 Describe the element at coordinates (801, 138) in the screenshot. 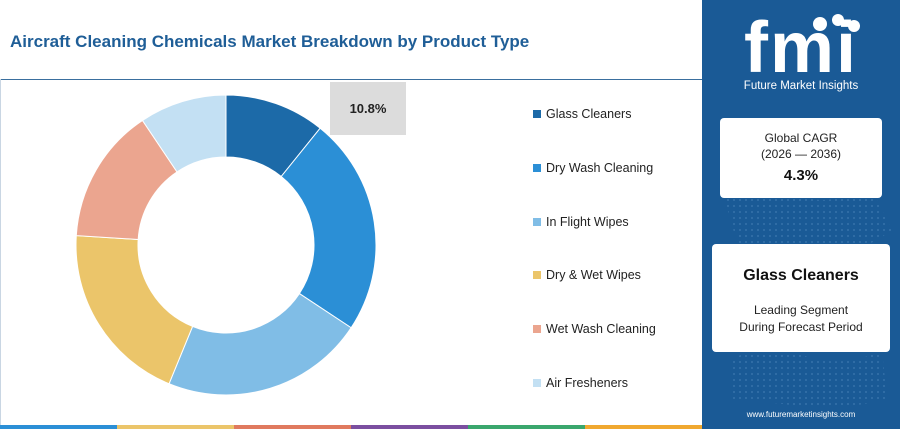

I see `cagr-label: Global CAGR` at that location.